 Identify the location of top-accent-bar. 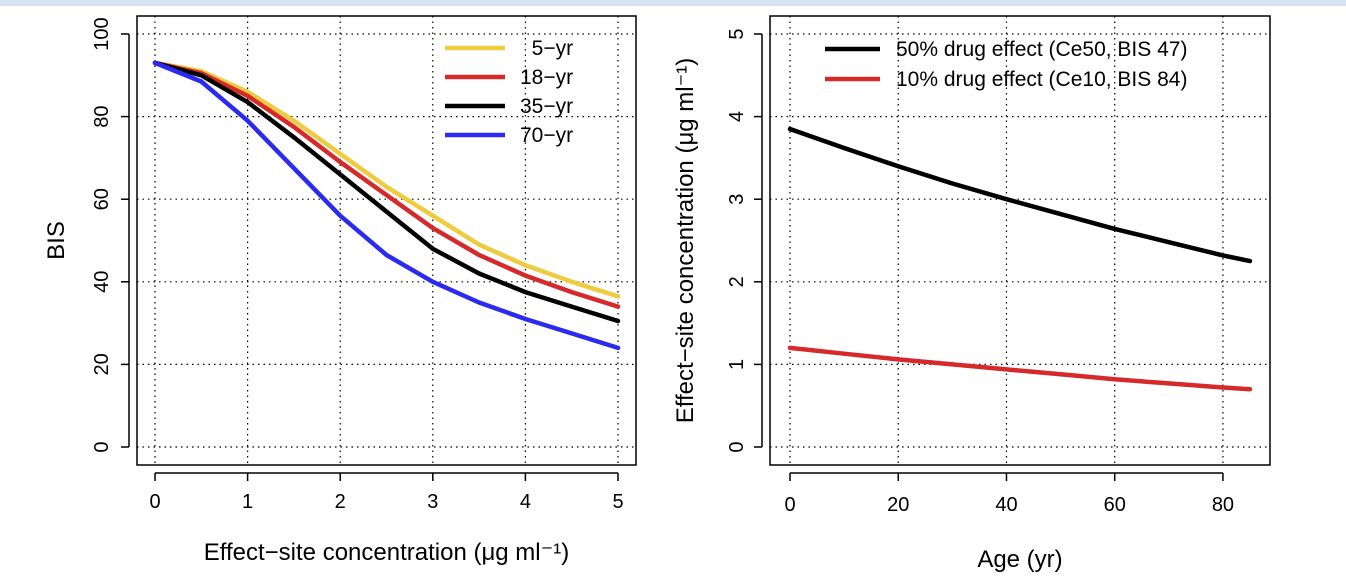
(673, 3).